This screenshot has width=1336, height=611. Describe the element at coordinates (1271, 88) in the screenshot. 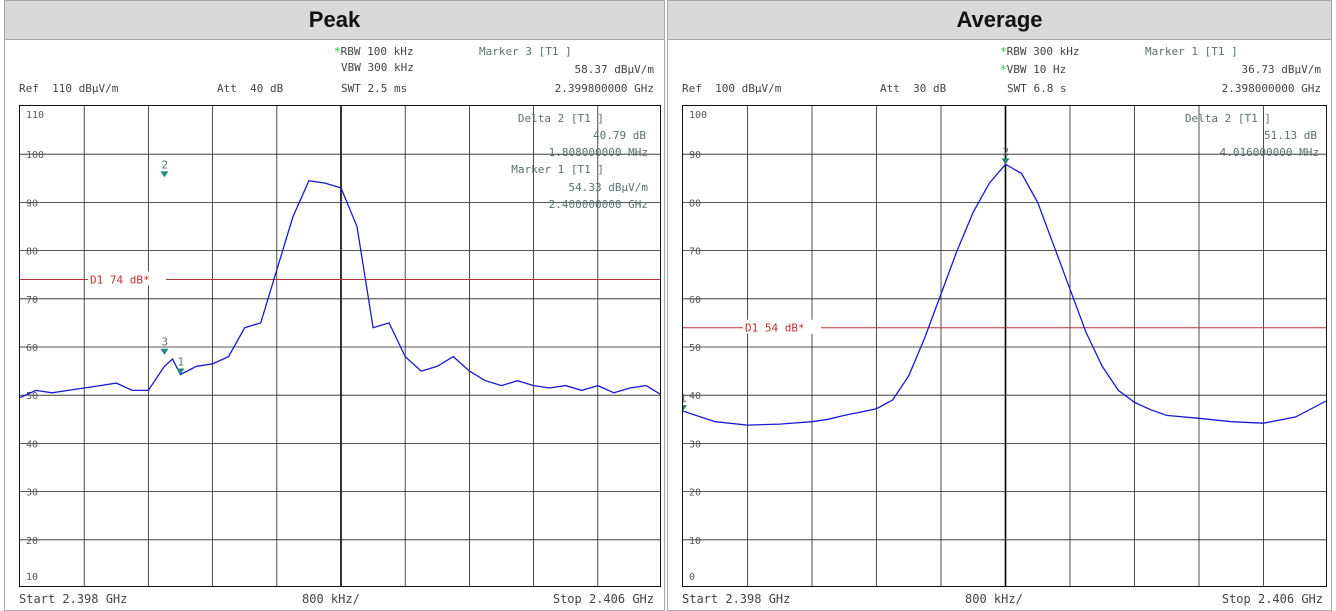

I see `marker-freq: 2.398000000 GHz` at that location.